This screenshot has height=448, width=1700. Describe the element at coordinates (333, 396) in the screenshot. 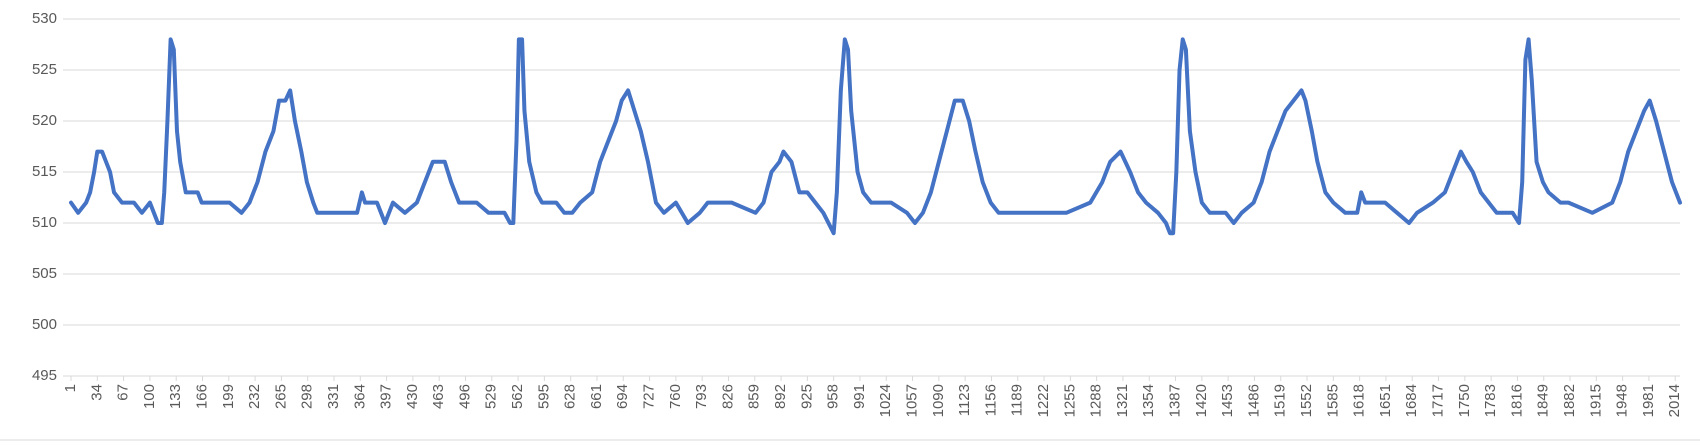

I see `x-tick-label: 331` at that location.